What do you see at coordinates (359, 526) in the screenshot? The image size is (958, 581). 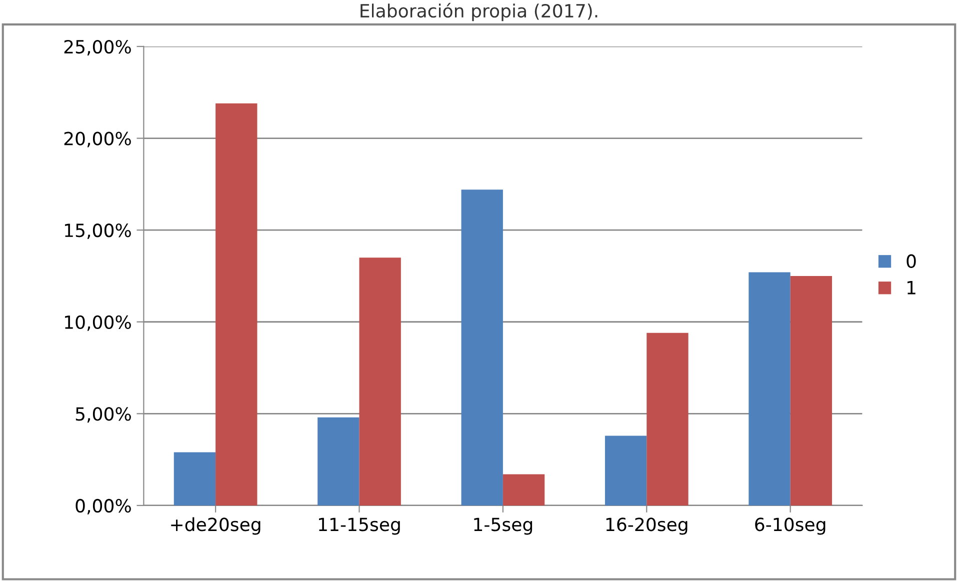 I see `x-tick-label: 11-15seg` at bounding box center [359, 526].